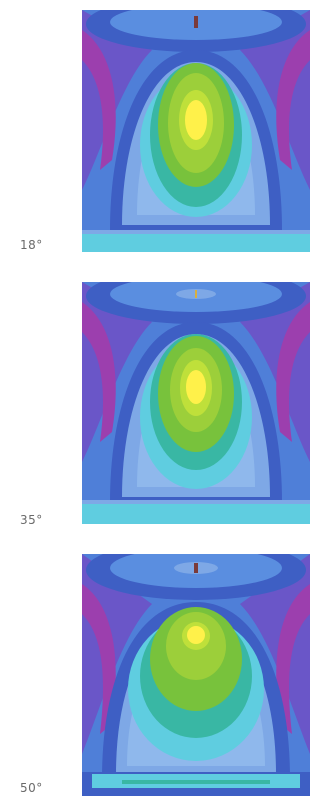 The width and height of the screenshot is (323, 797). Describe the element at coordinates (196, 782) in the screenshot. I see `bottom-band-core` at that location.